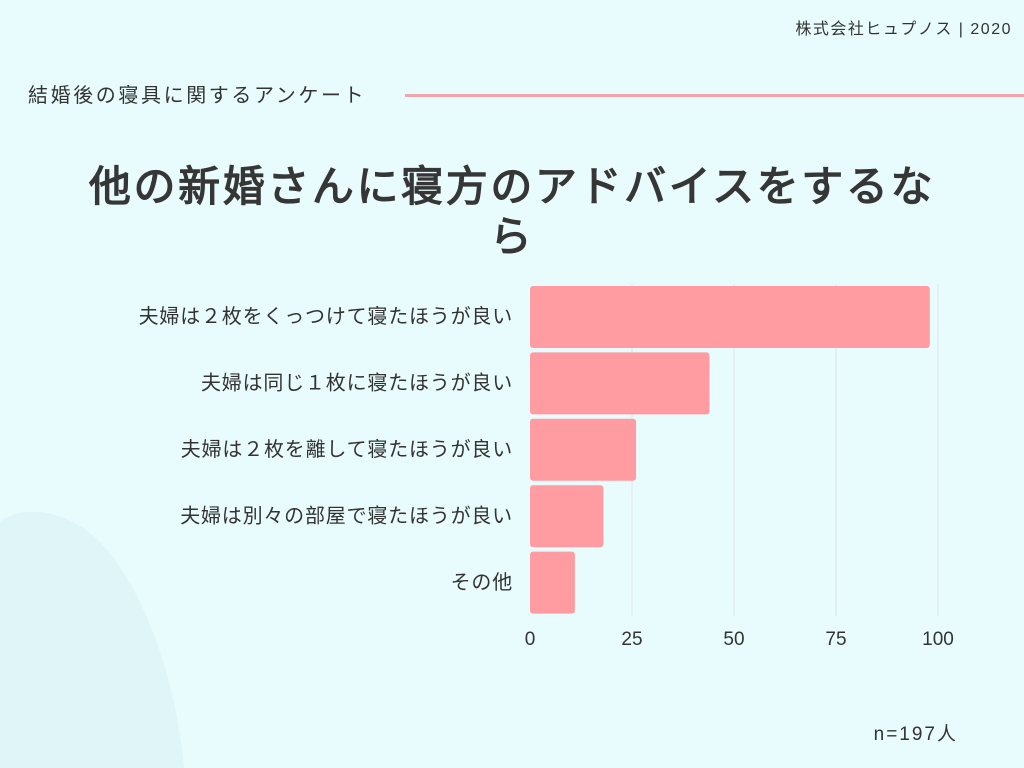 The width and height of the screenshot is (1024, 768). Describe the element at coordinates (903, 29) in the screenshot. I see `company-credit: 株式会社ヒュプノス | 2020` at that location.